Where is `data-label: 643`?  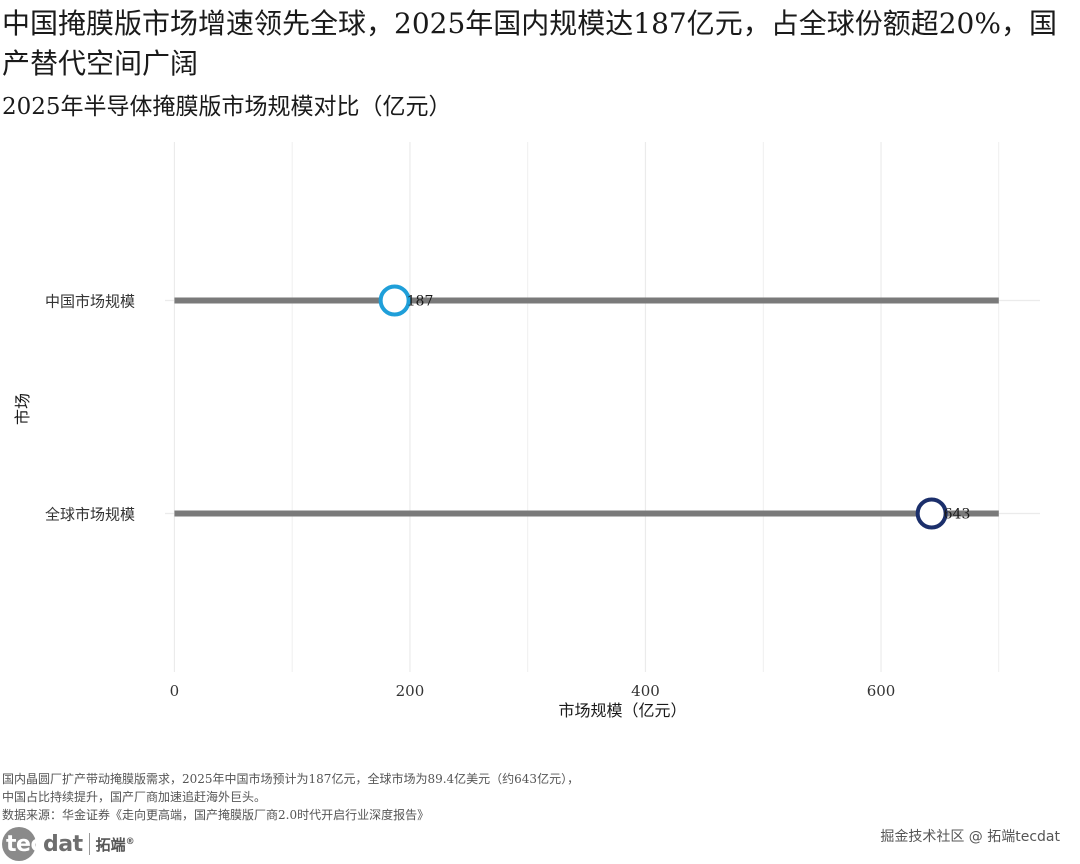 data-label: 643 is located at coordinates (957, 515).